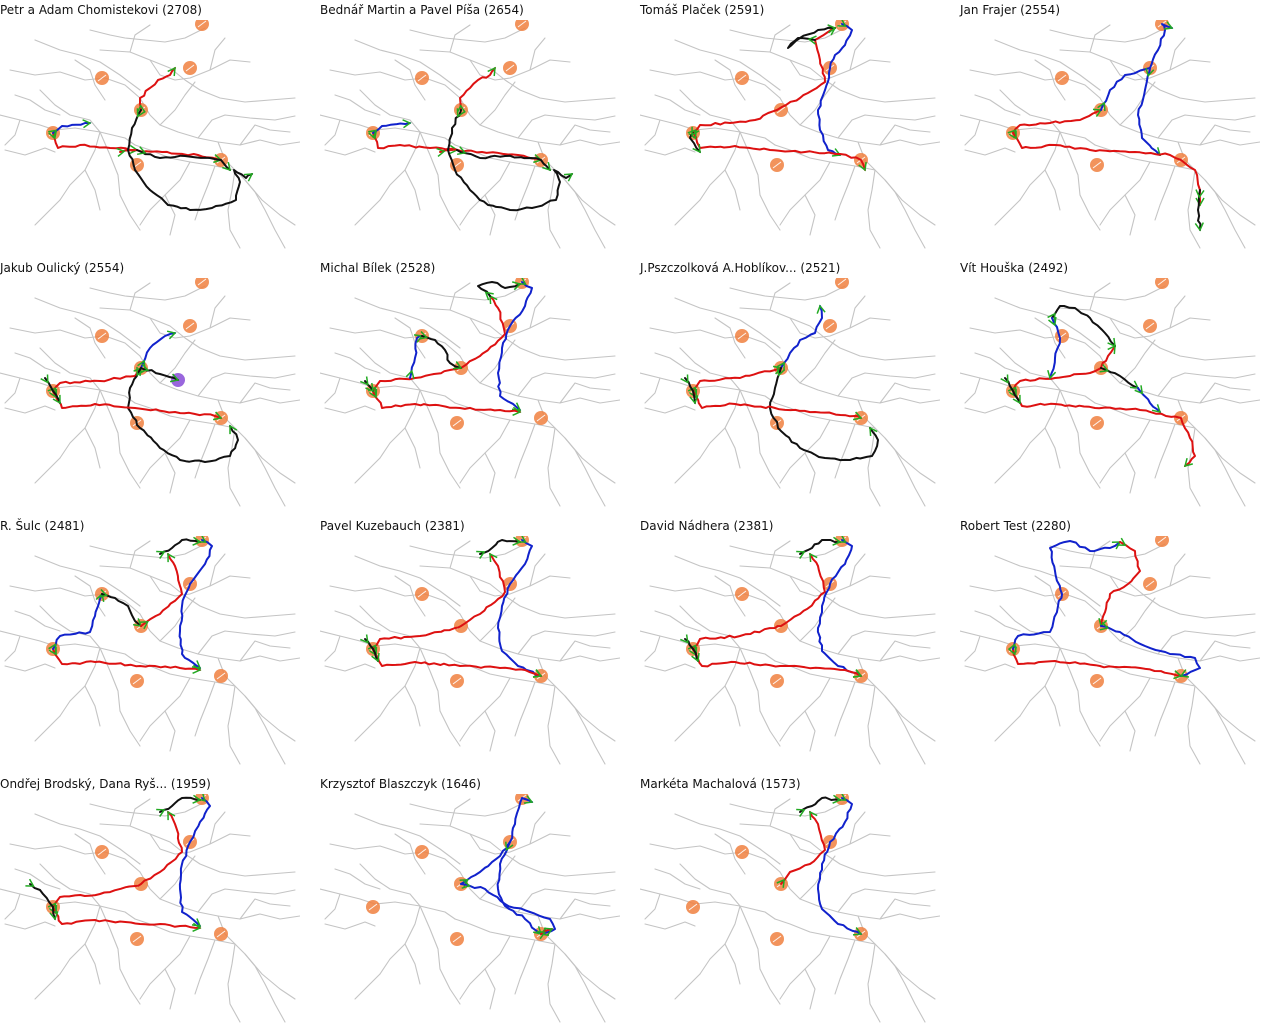 This screenshot has height=1032, width=1280. I want to click on panel-title: Markéta Machalová (1573), so click(720, 784).